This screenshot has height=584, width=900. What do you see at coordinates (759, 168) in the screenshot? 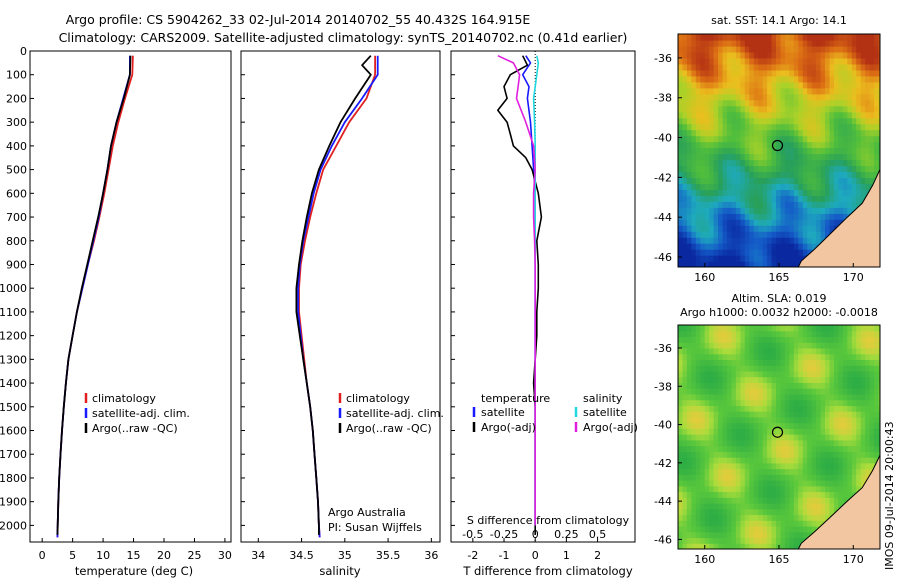
I see `sst-map-axes: 160 165 170-36-38-40-42-44-46` at bounding box center [759, 168].